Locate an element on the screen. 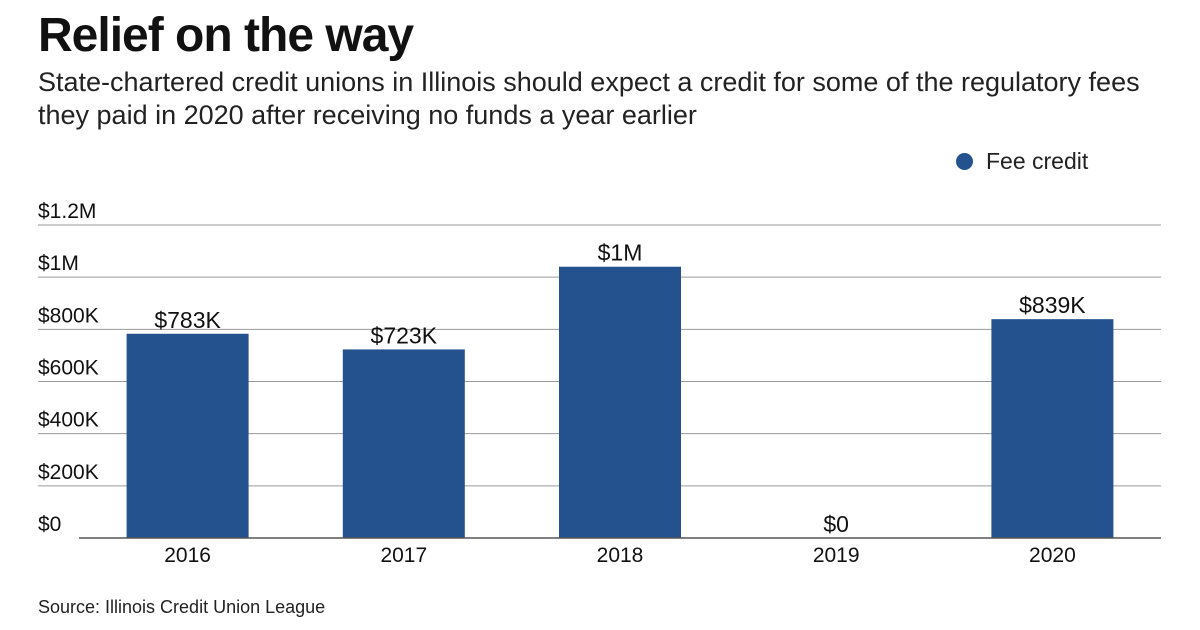  legend: Fee credit is located at coordinates (1022, 161).